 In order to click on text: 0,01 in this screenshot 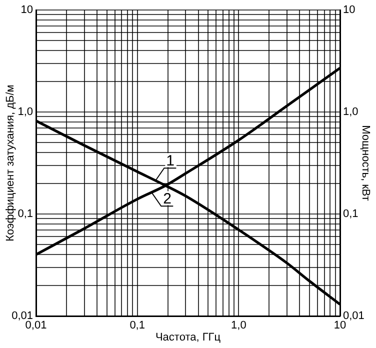, I will do `click(353, 316)`.